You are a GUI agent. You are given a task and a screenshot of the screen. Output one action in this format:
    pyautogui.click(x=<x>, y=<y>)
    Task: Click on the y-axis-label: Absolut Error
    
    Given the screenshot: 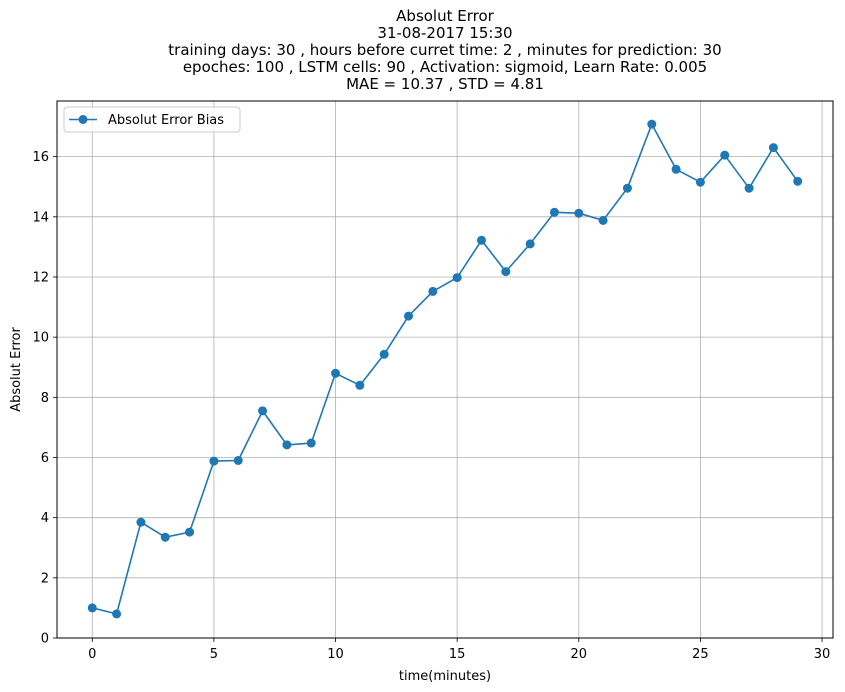 What is the action you would take?
    pyautogui.click(x=16, y=369)
    